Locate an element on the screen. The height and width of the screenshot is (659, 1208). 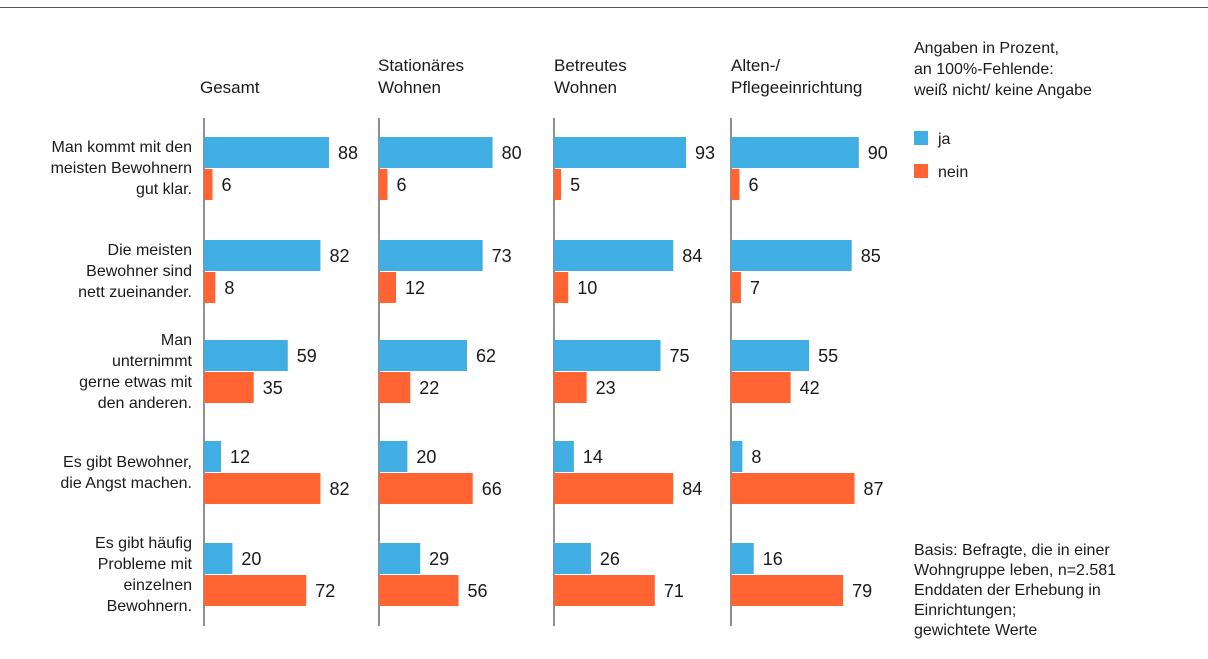
data-label-ja: 62 is located at coordinates (486, 356).